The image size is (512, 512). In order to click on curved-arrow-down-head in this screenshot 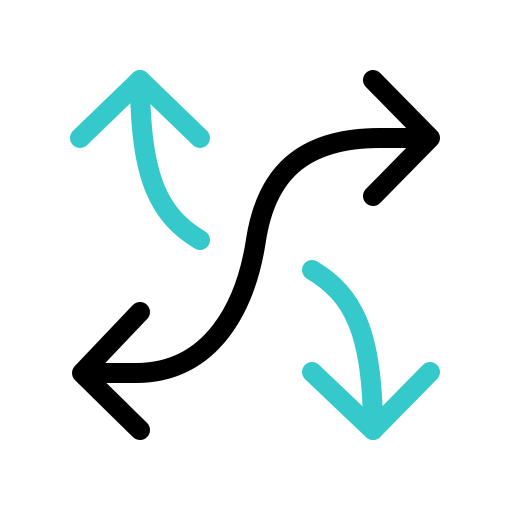, I will do `click(371, 401)`.